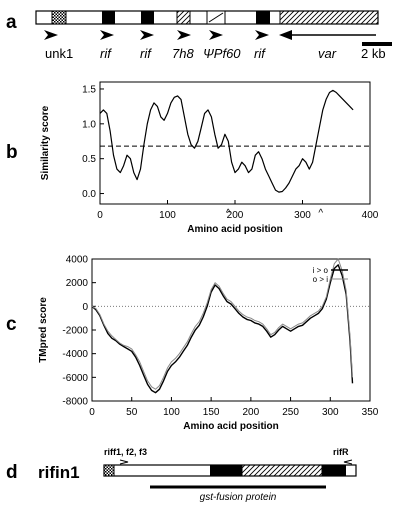  I want to click on panel-label-d: d, so click(12, 472).